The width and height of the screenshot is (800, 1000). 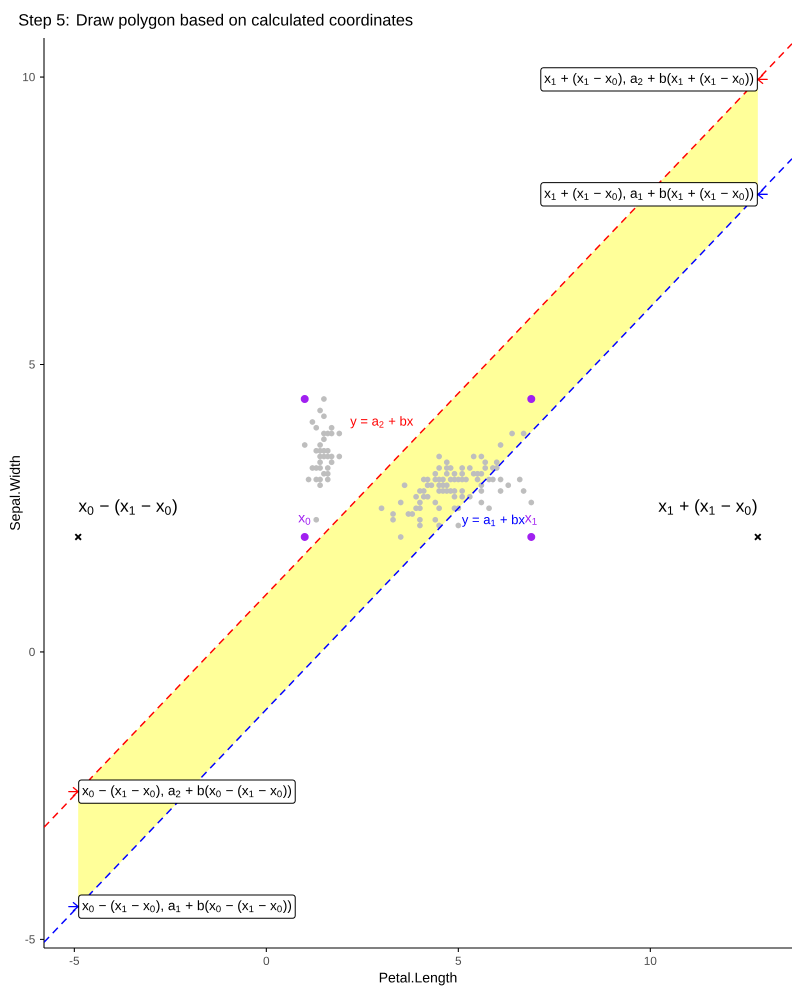 What do you see at coordinates (418, 979) in the screenshot?
I see `x-axis-title: Petal.Length` at bounding box center [418, 979].